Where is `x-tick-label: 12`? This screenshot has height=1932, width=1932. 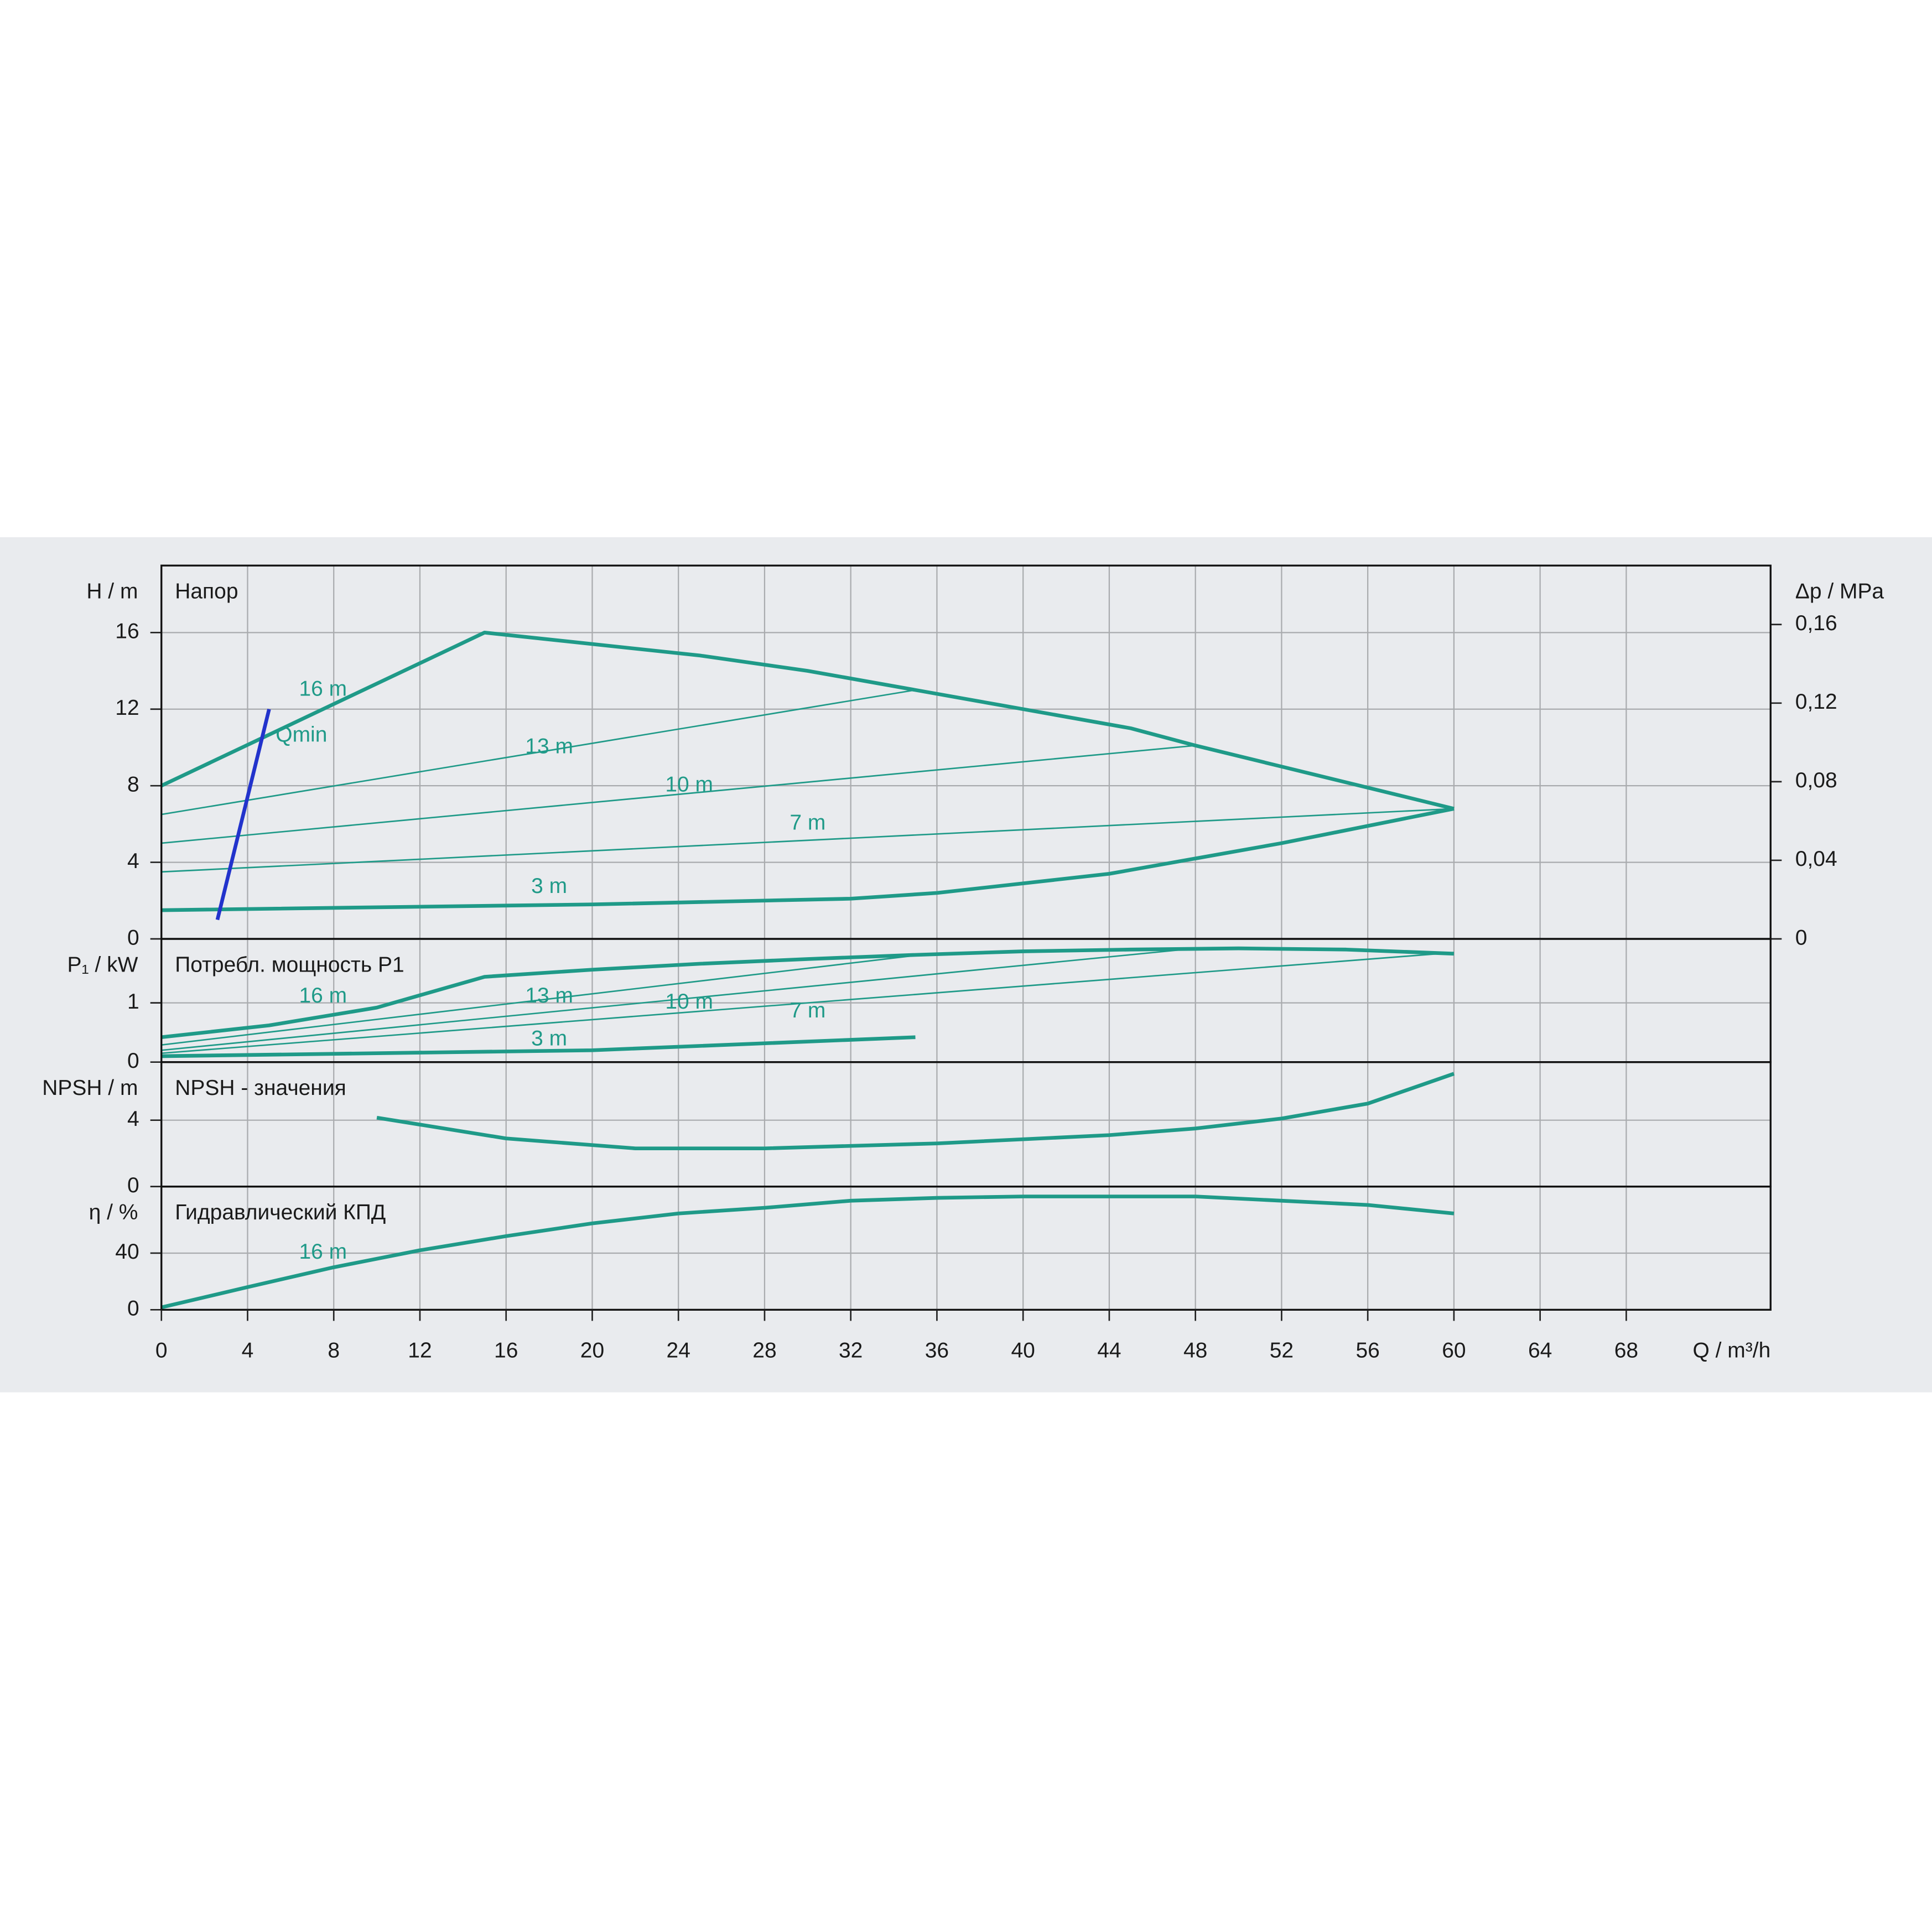
x-tick-label: 12 is located at coordinates (420, 1350).